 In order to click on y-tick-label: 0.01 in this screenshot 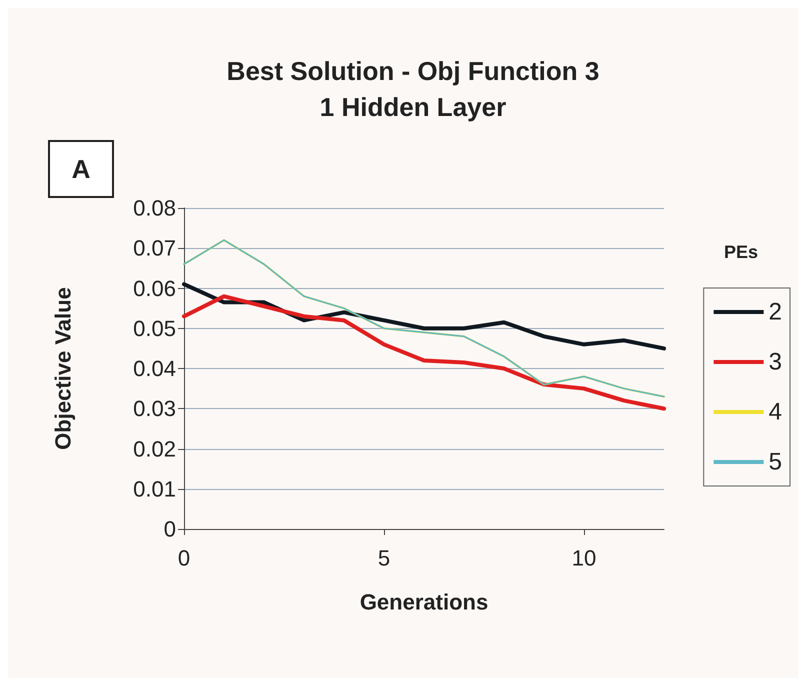, I will do `click(154, 489)`.